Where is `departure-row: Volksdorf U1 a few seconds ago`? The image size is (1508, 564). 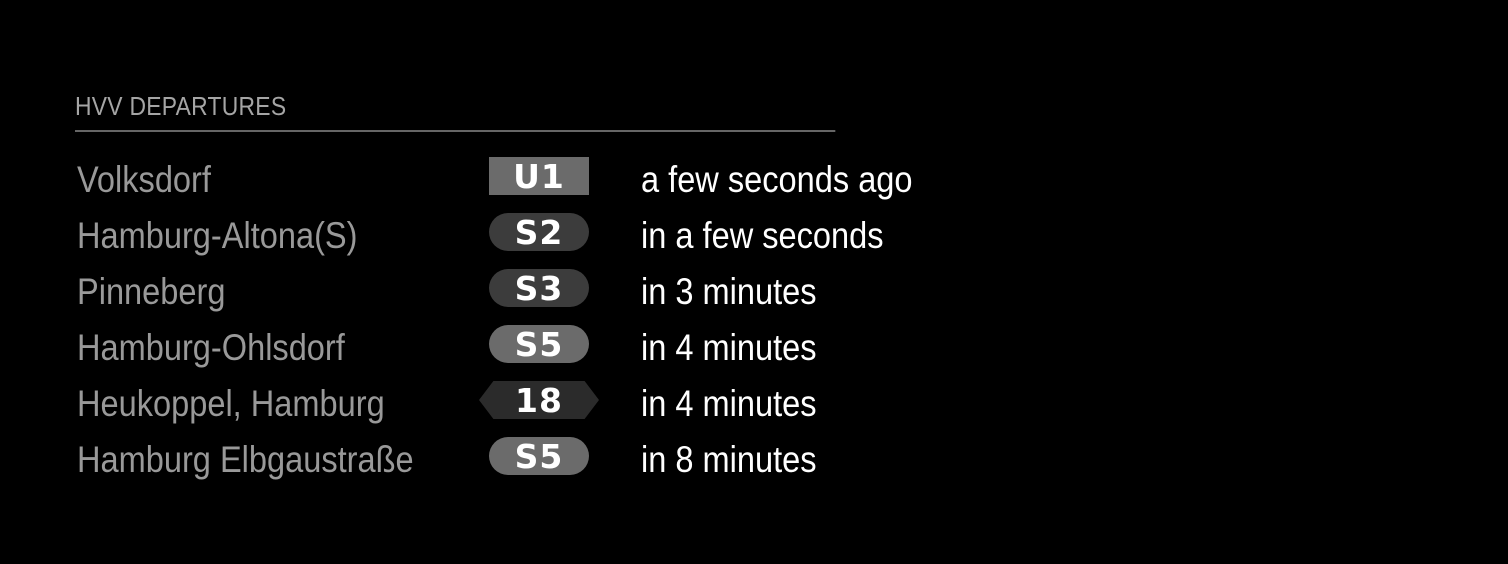
departure-row: Volksdorf U1 a few seconds ago is located at coordinates (507, 182).